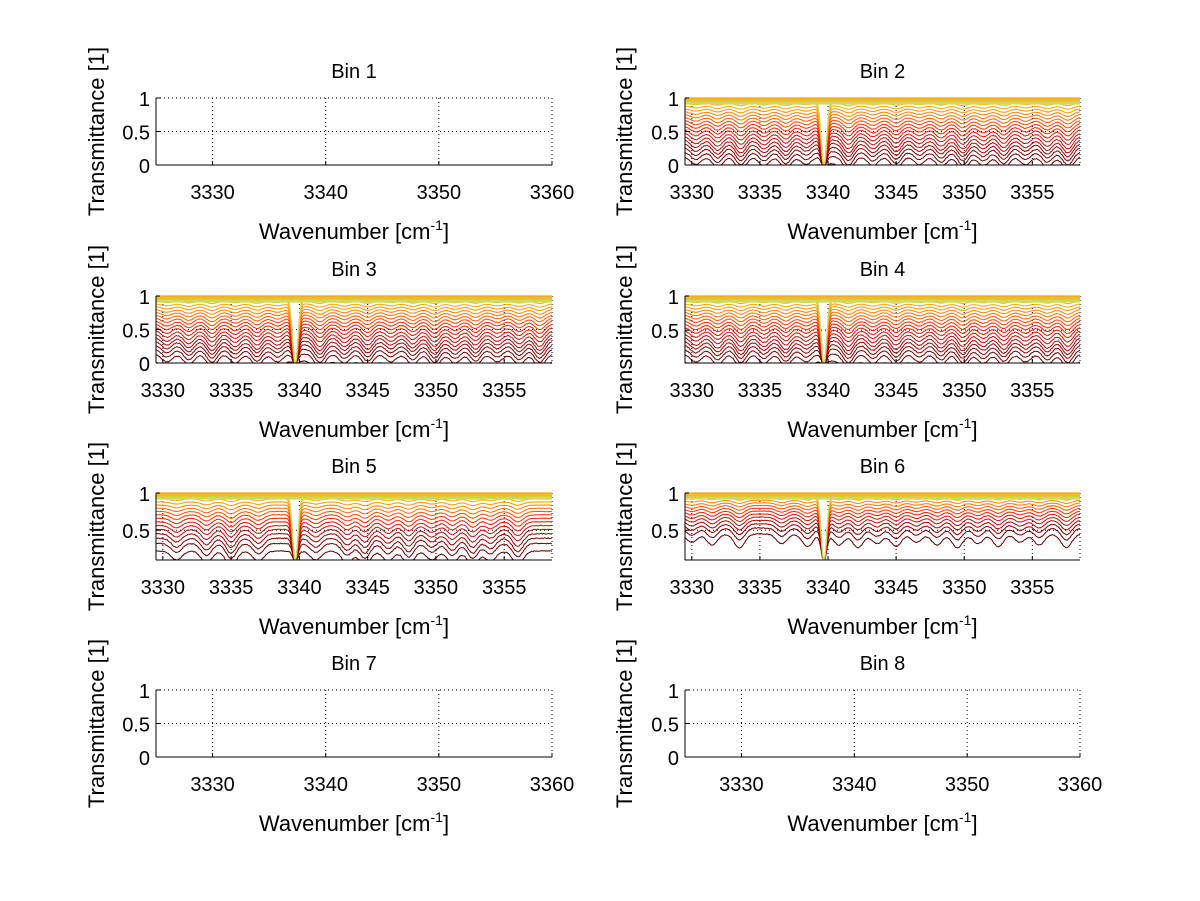  I want to click on x-tick-label: 3335, so click(231, 588).